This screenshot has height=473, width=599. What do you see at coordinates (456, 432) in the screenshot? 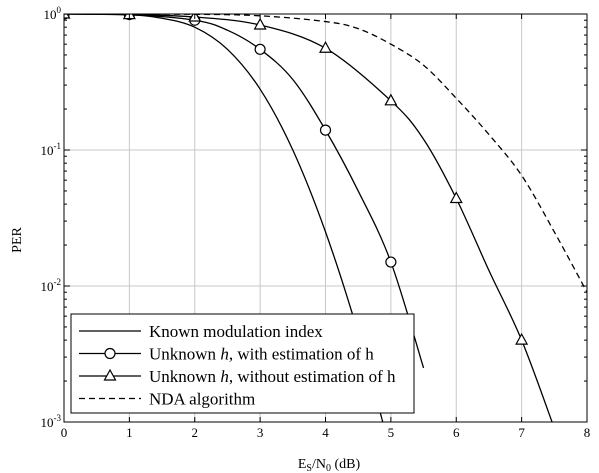
I see `x-tick-label: 6` at bounding box center [456, 432].